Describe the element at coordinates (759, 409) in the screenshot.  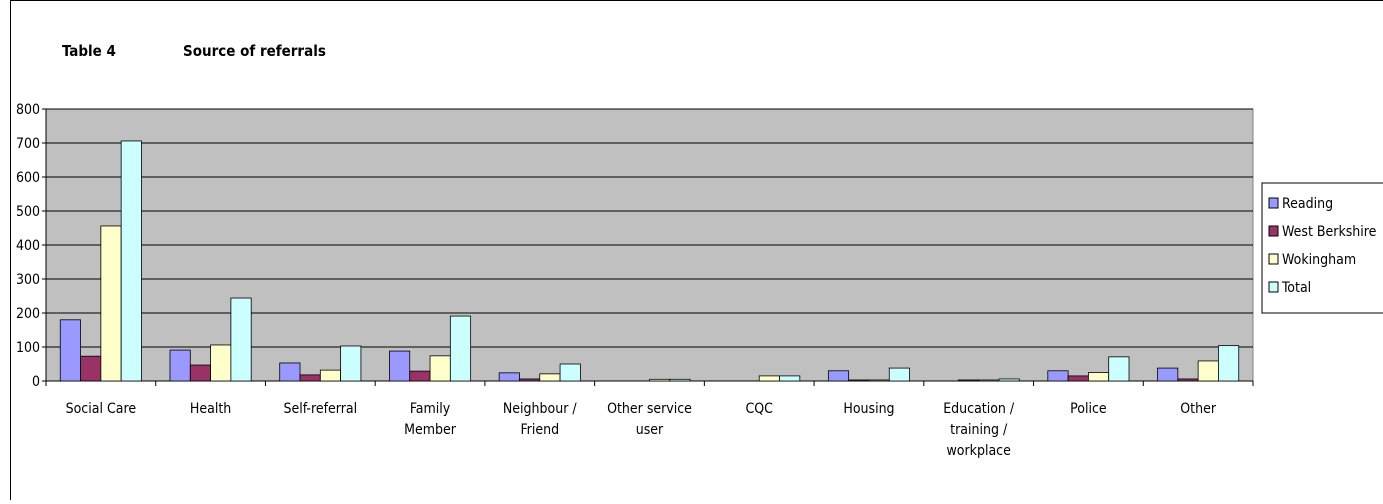
I see `x-tick-label: CQC` at that location.